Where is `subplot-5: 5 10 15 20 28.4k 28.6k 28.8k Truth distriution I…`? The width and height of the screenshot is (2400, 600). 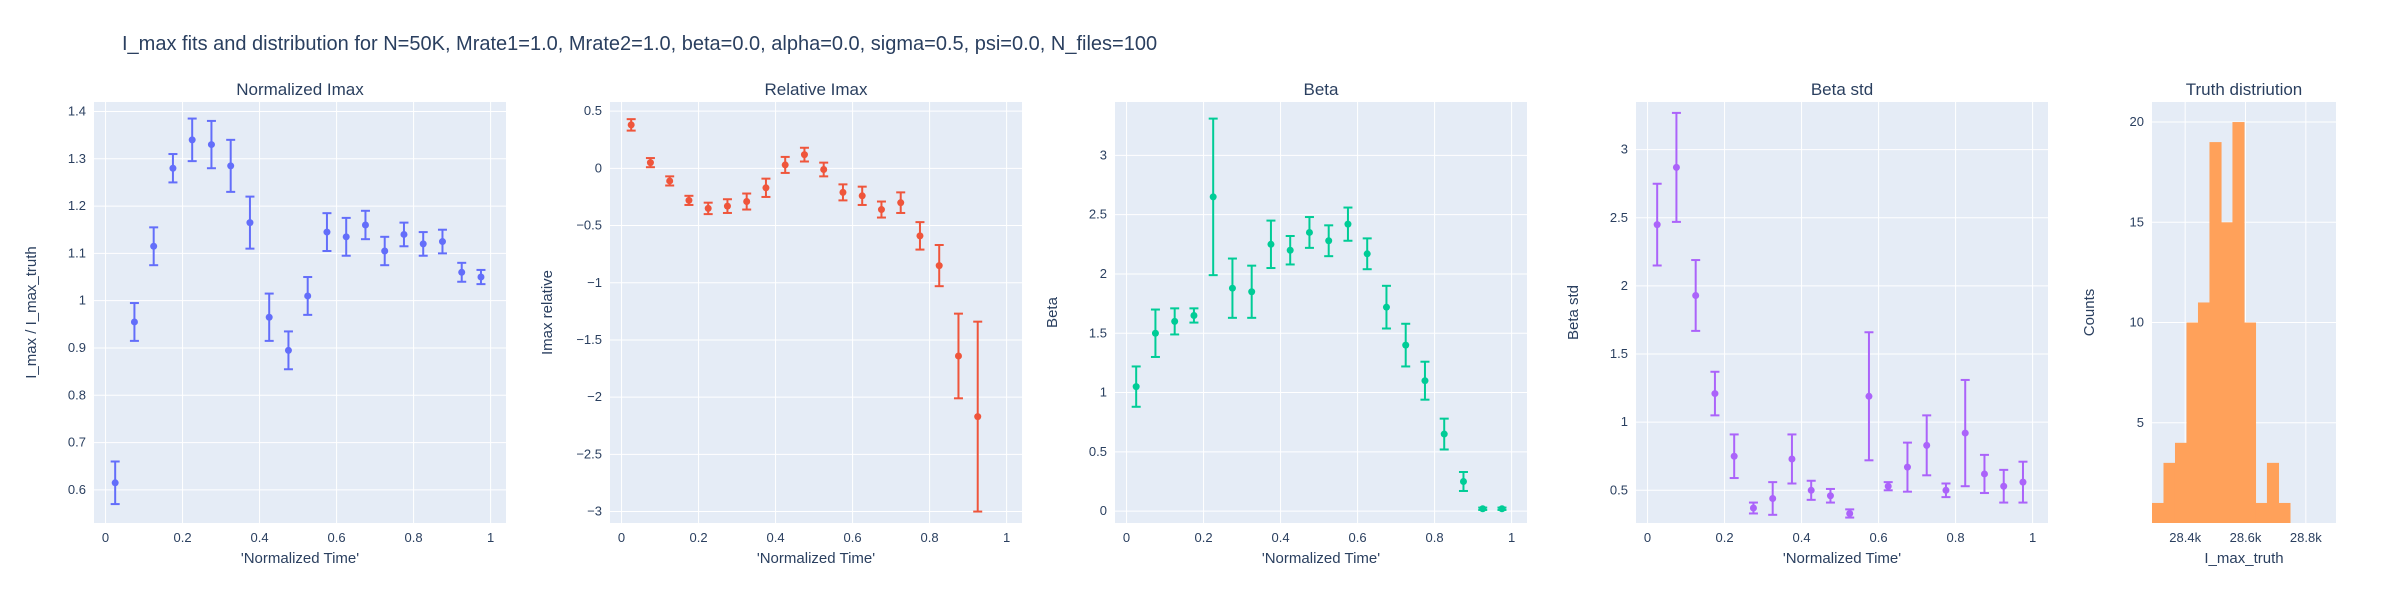 subplot-5: 5 10 15 20 28.4k 28.6k 28.8k Truth distriution I… is located at coordinates (2208, 323).